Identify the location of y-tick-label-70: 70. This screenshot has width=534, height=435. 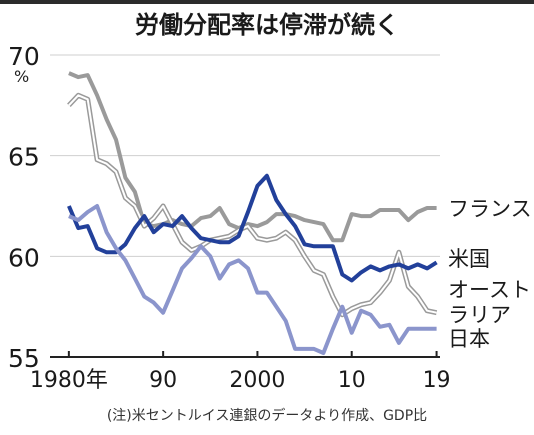
(24, 56).